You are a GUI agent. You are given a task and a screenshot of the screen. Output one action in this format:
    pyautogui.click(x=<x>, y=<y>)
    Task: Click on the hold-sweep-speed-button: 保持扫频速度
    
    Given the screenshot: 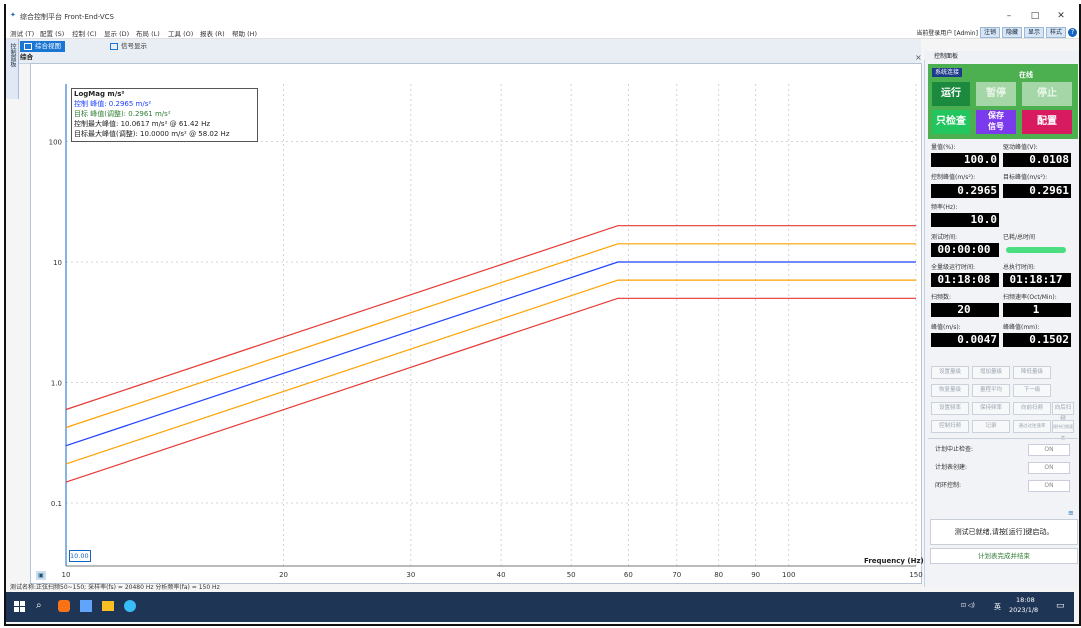 What is the action you would take?
    pyautogui.click(x=1063, y=430)
    